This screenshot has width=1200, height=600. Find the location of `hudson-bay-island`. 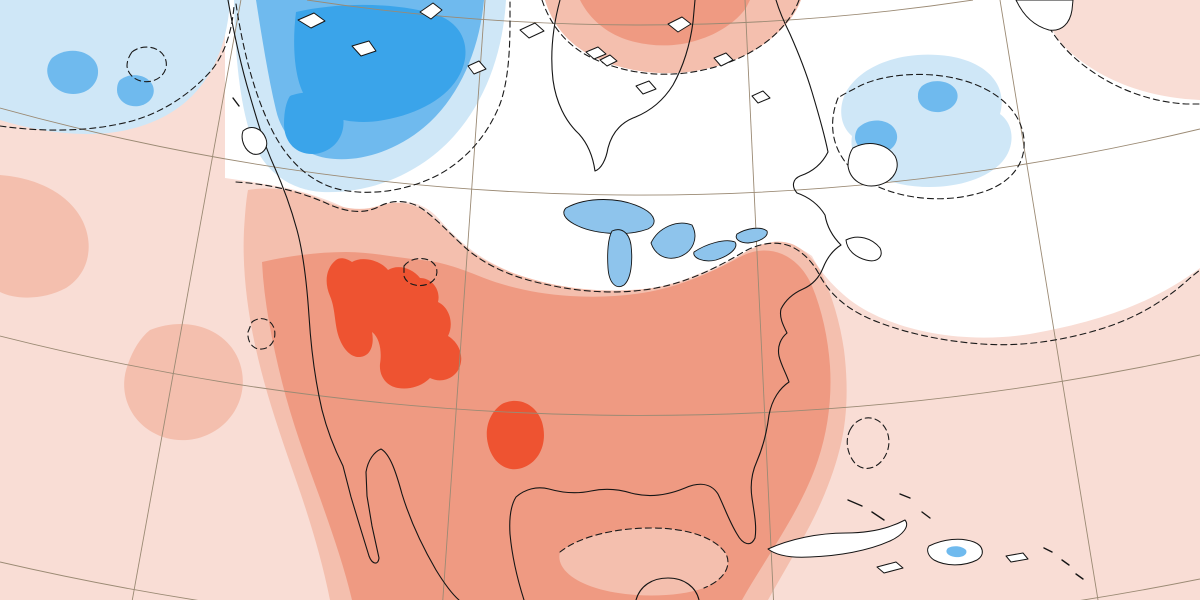

hudson-bay-island is located at coordinates (608, 60).